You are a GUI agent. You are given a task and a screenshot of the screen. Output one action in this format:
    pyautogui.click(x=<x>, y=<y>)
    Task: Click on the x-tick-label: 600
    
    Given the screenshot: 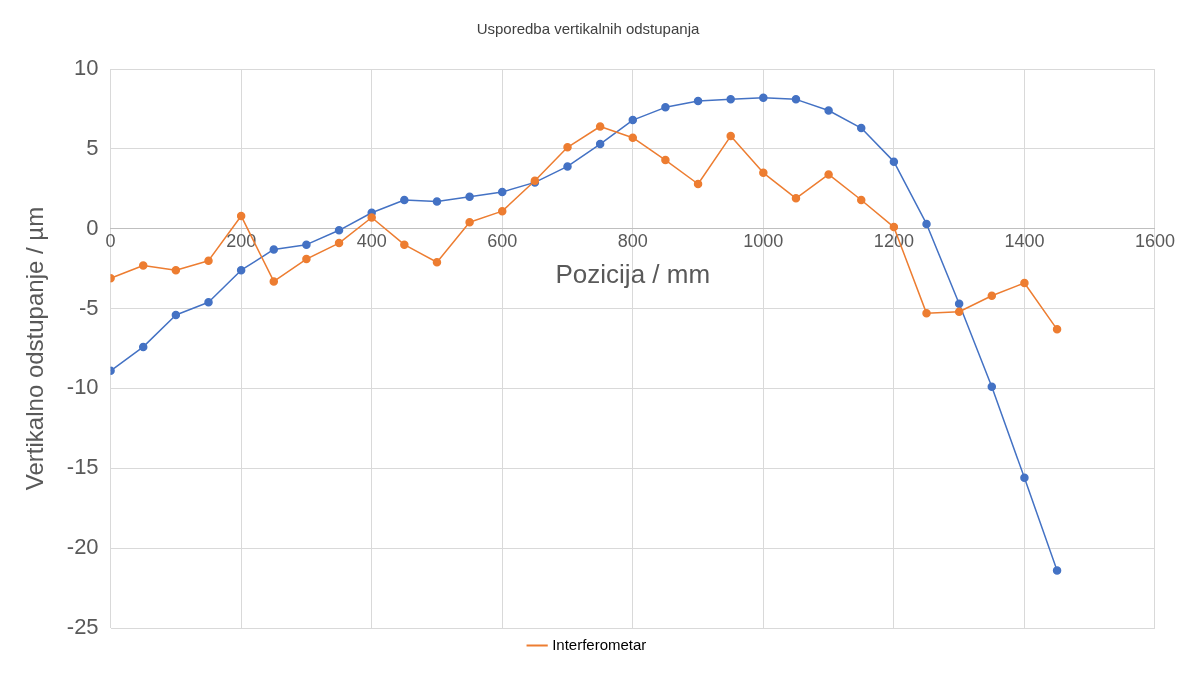 What is the action you would take?
    pyautogui.click(x=502, y=241)
    